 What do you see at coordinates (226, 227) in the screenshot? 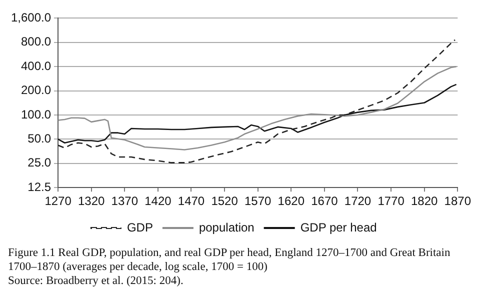
I see `legend-label: population` at bounding box center [226, 227].